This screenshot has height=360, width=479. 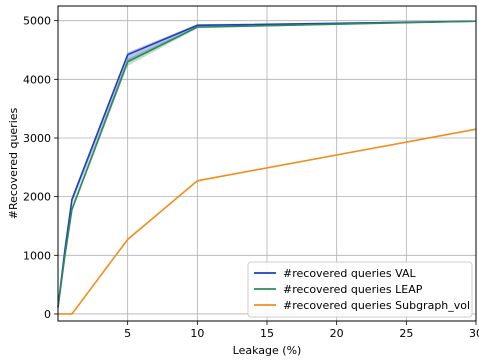 I want to click on x-tick-label: 15, so click(x=267, y=333).